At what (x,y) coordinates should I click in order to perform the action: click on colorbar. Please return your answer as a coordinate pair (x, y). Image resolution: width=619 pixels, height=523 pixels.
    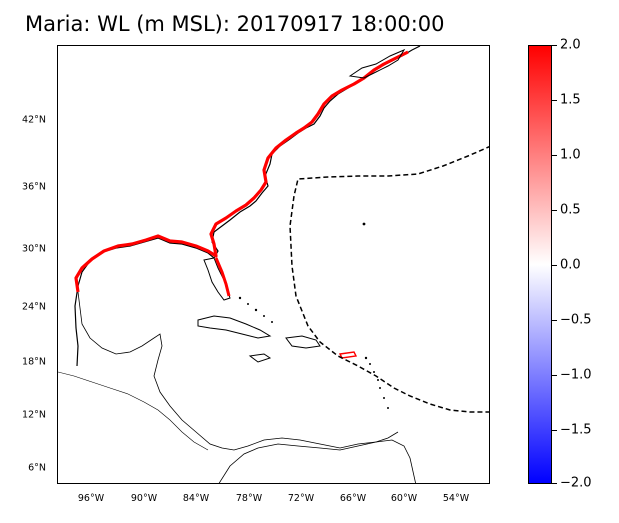
    Looking at the image, I should click on (540, 264).